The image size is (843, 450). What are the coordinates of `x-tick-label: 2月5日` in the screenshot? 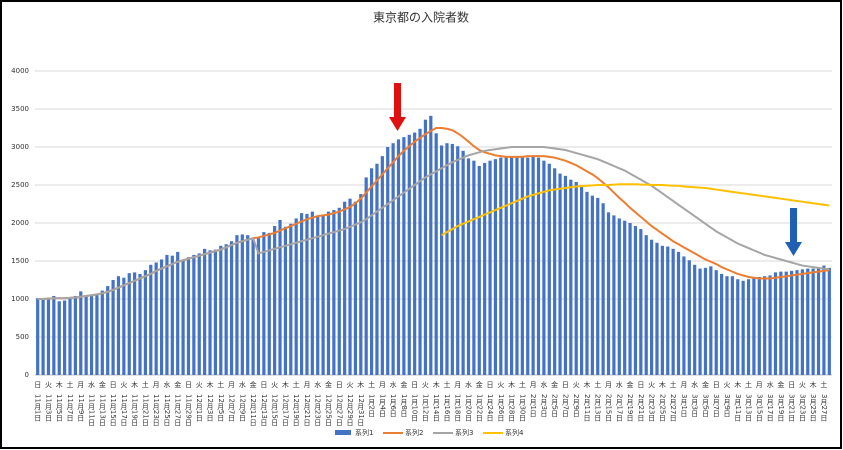 It's located at (555, 406).